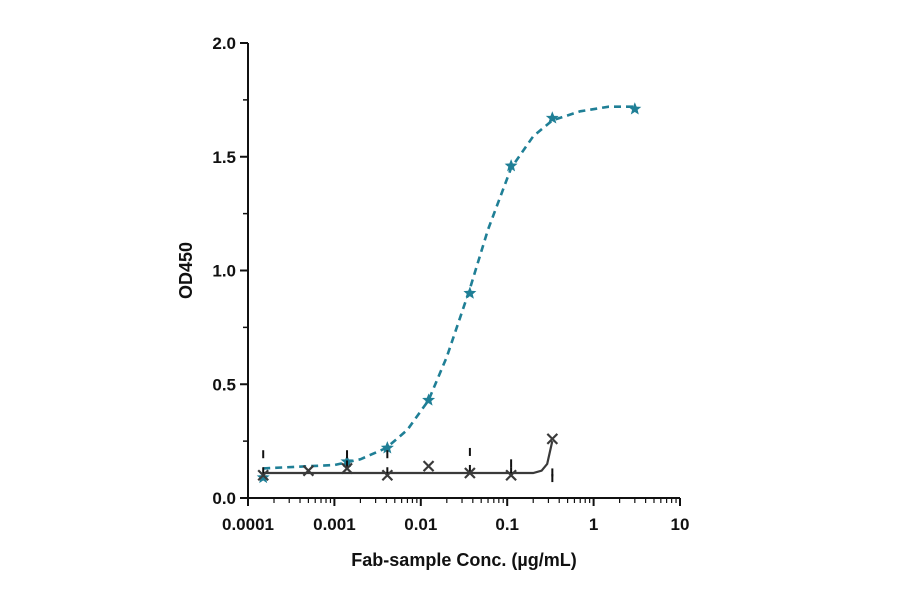  I want to click on series-2-fit-line, so click(408, 457).